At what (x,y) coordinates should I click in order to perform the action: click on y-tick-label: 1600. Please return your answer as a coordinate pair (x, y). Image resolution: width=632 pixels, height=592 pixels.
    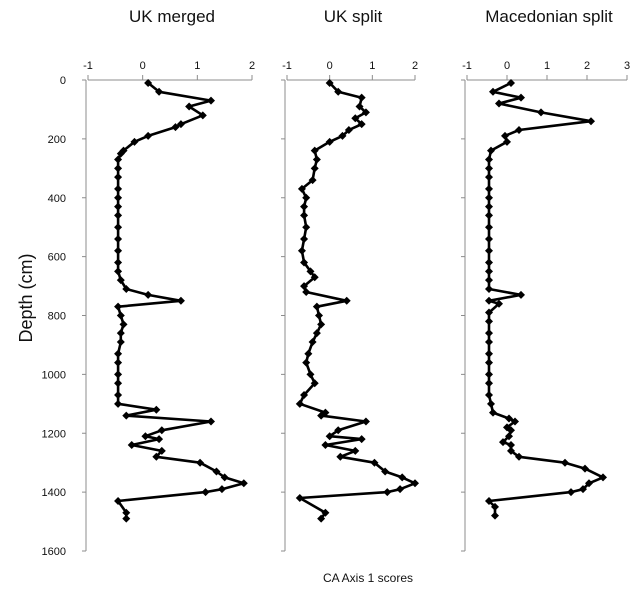
    Looking at the image, I should click on (54, 552).